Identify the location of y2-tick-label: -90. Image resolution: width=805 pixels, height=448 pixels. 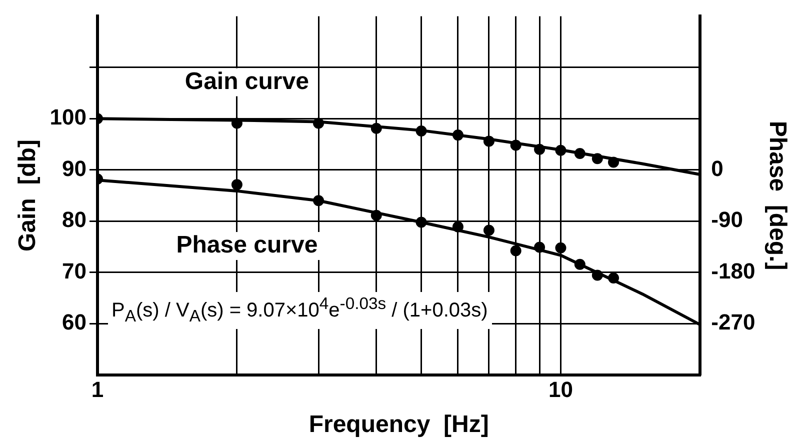
(727, 219).